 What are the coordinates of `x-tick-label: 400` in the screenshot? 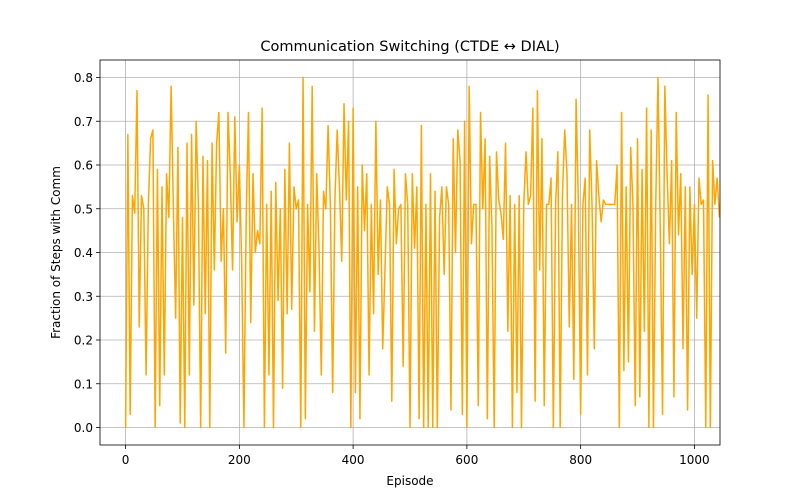 It's located at (353, 460).